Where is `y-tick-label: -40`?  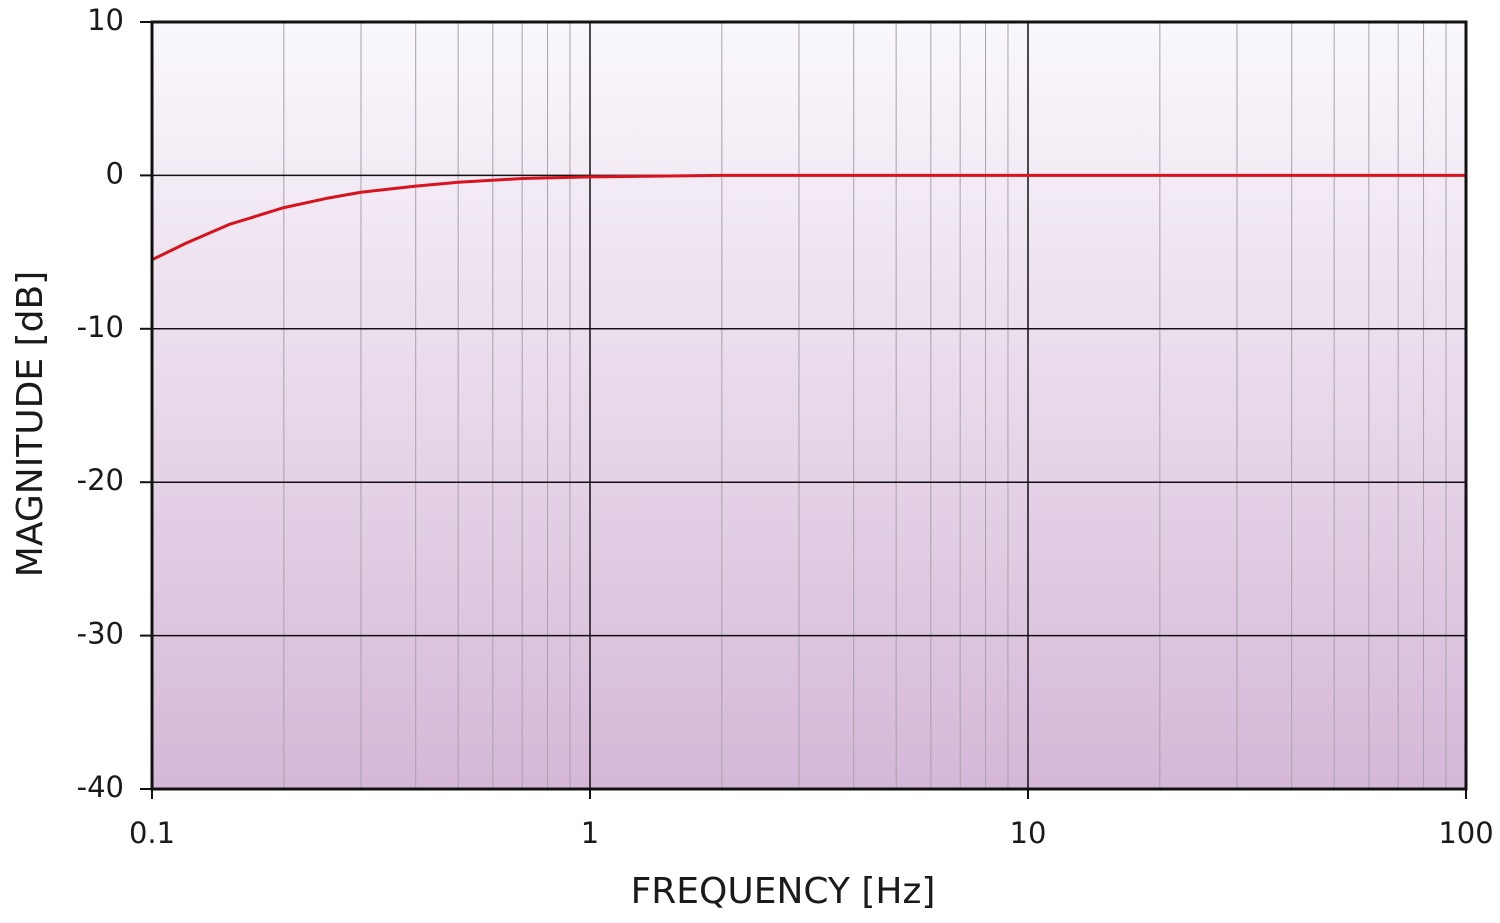
y-tick-label: -40 is located at coordinates (100, 787).